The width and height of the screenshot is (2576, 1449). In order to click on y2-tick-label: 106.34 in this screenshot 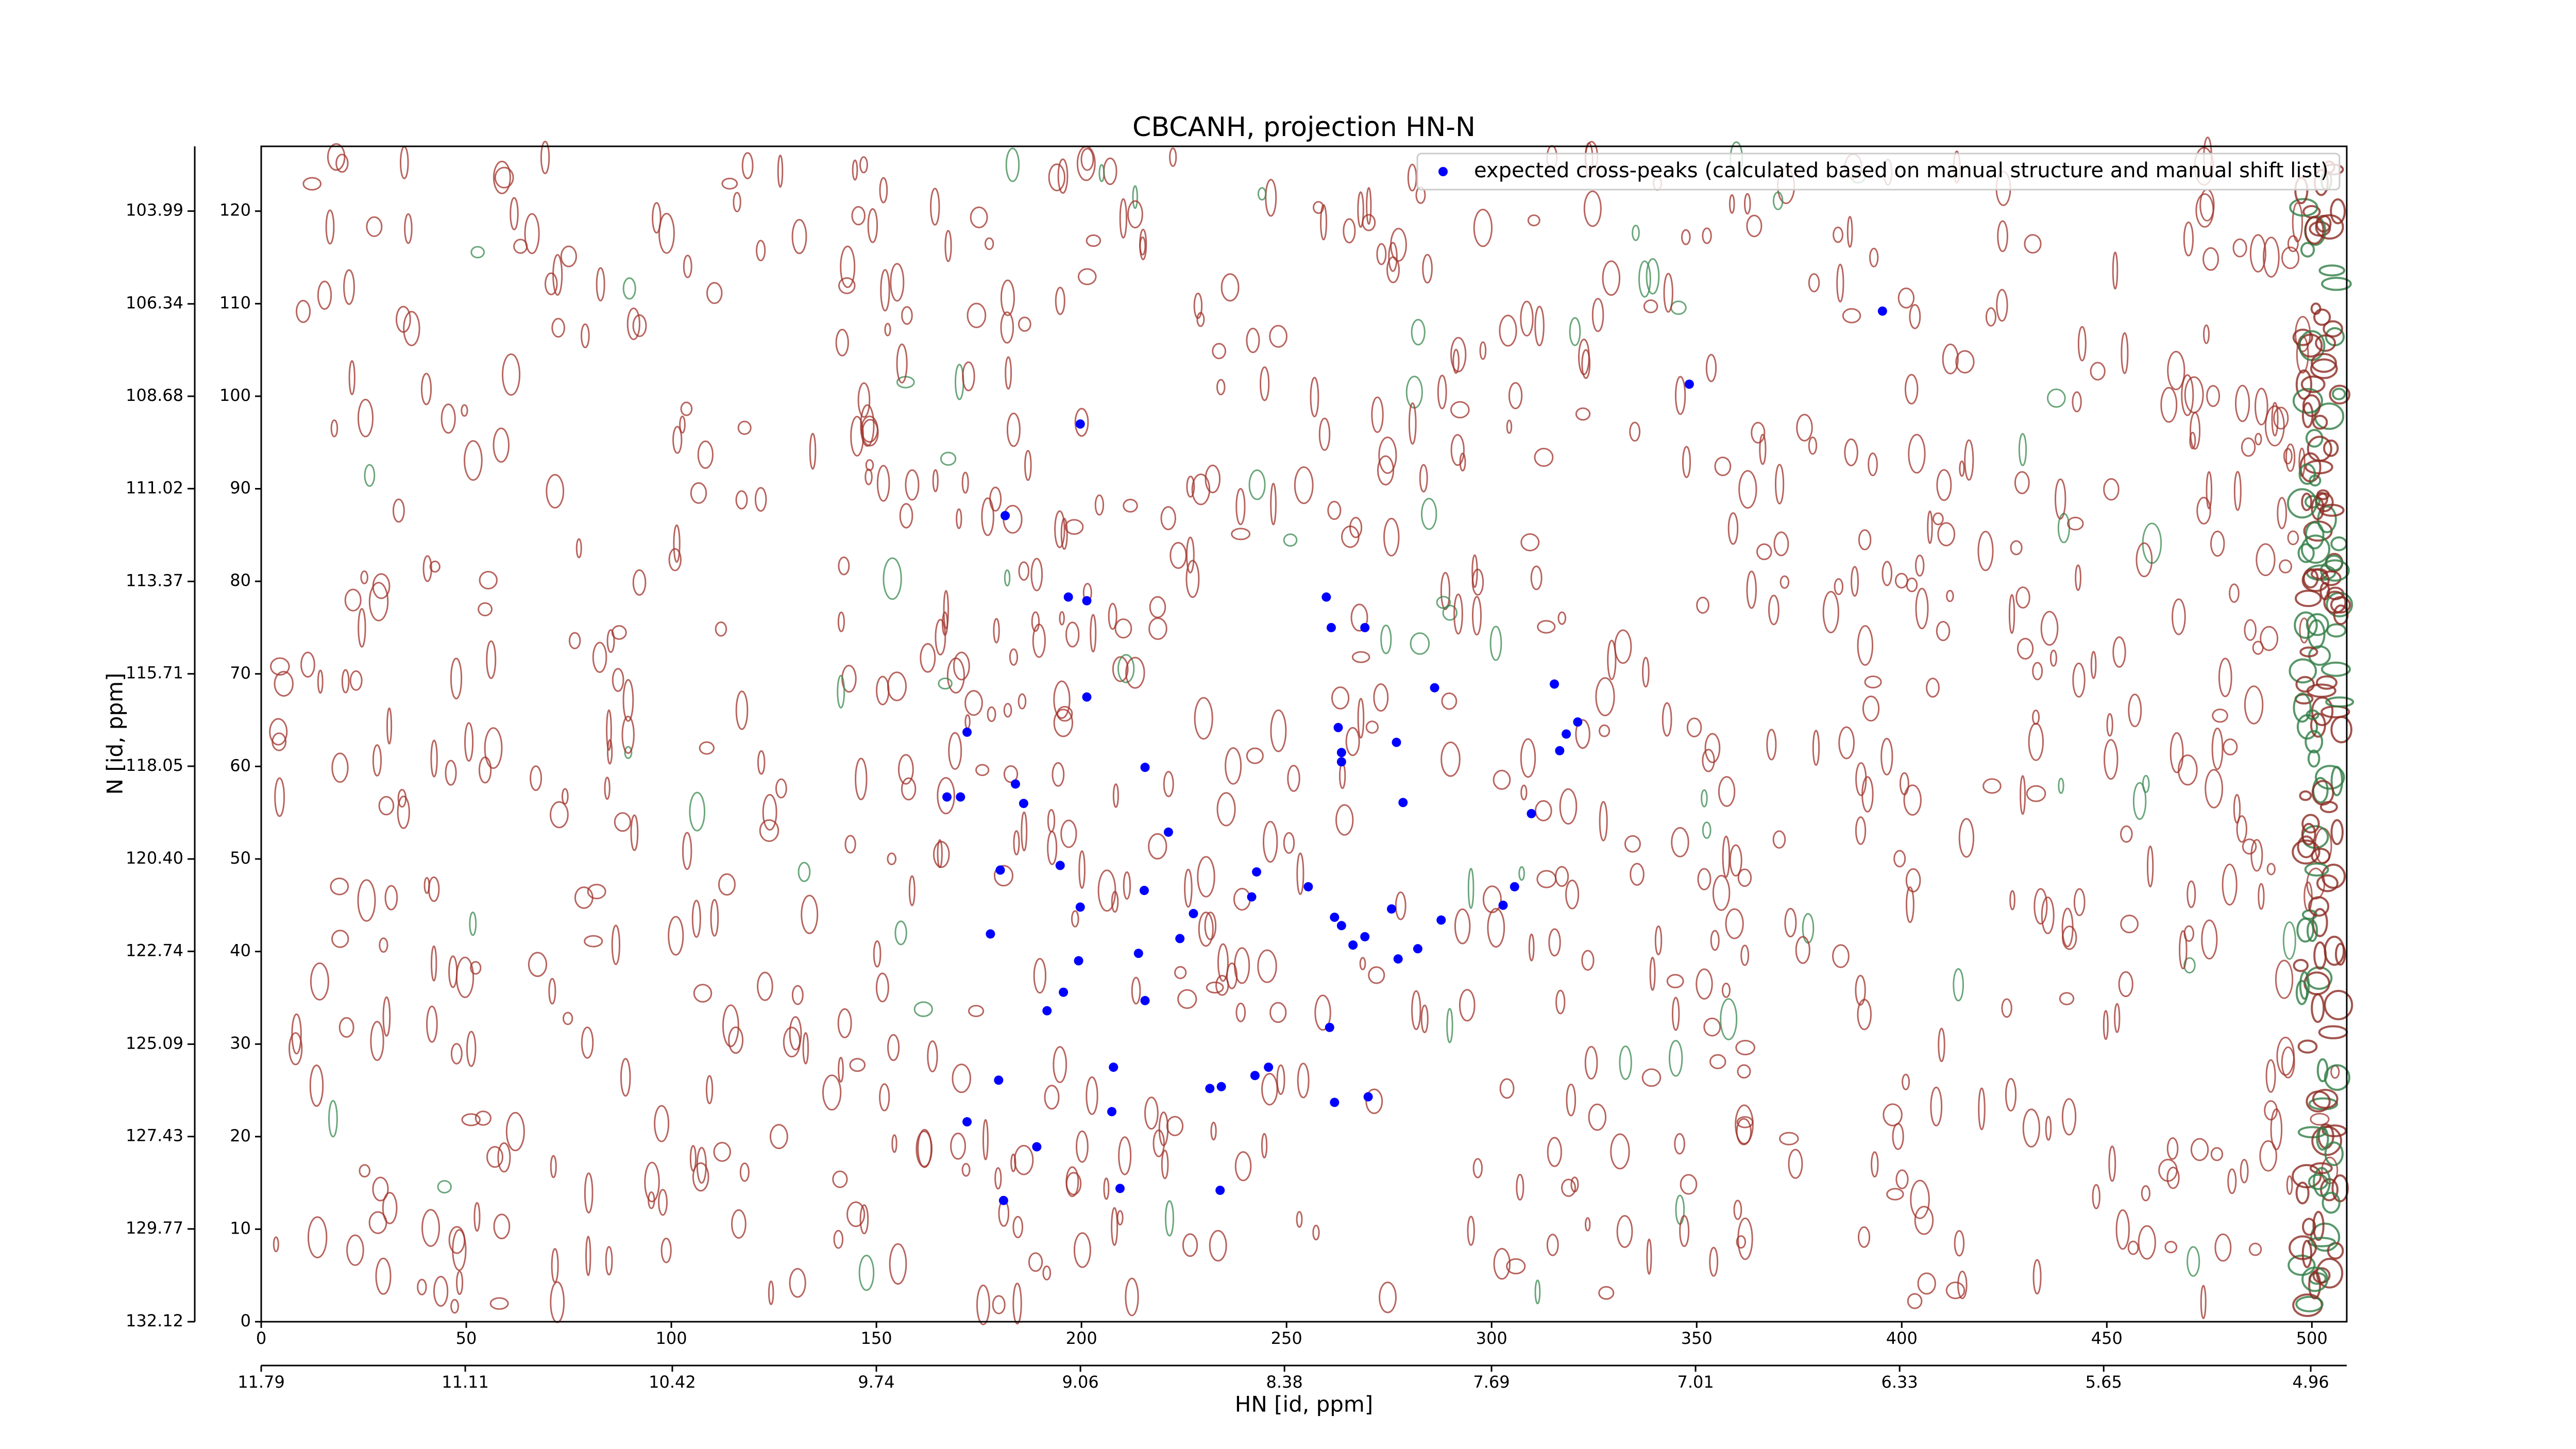, I will do `click(154, 303)`.